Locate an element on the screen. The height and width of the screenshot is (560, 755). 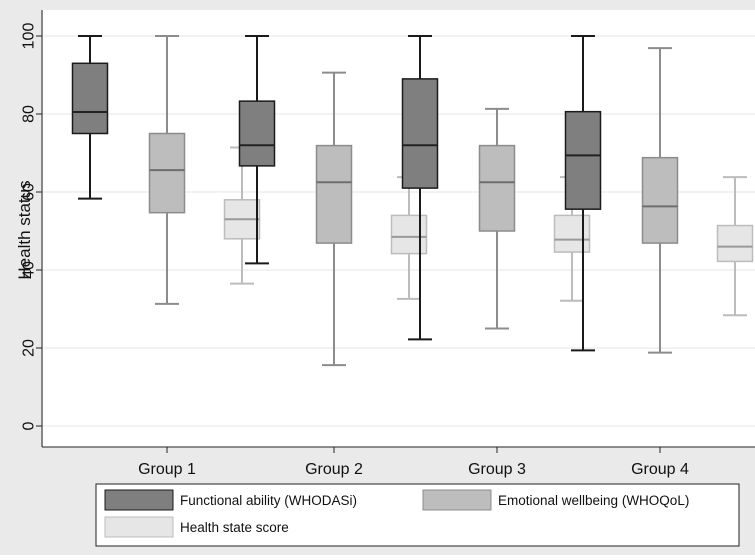
y-tick-label: 40 is located at coordinates (29, 270).